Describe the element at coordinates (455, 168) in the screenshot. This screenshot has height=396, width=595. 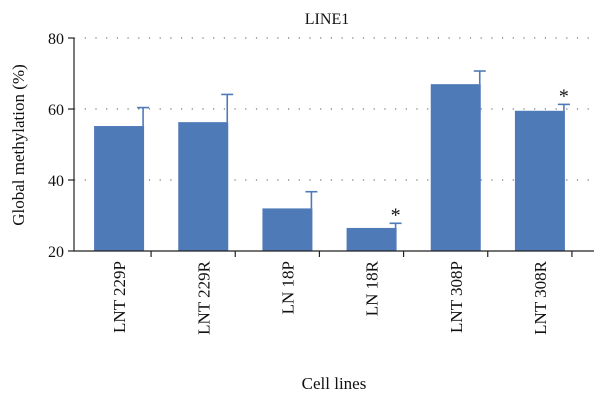
I see `bar-lnt-308p` at that location.